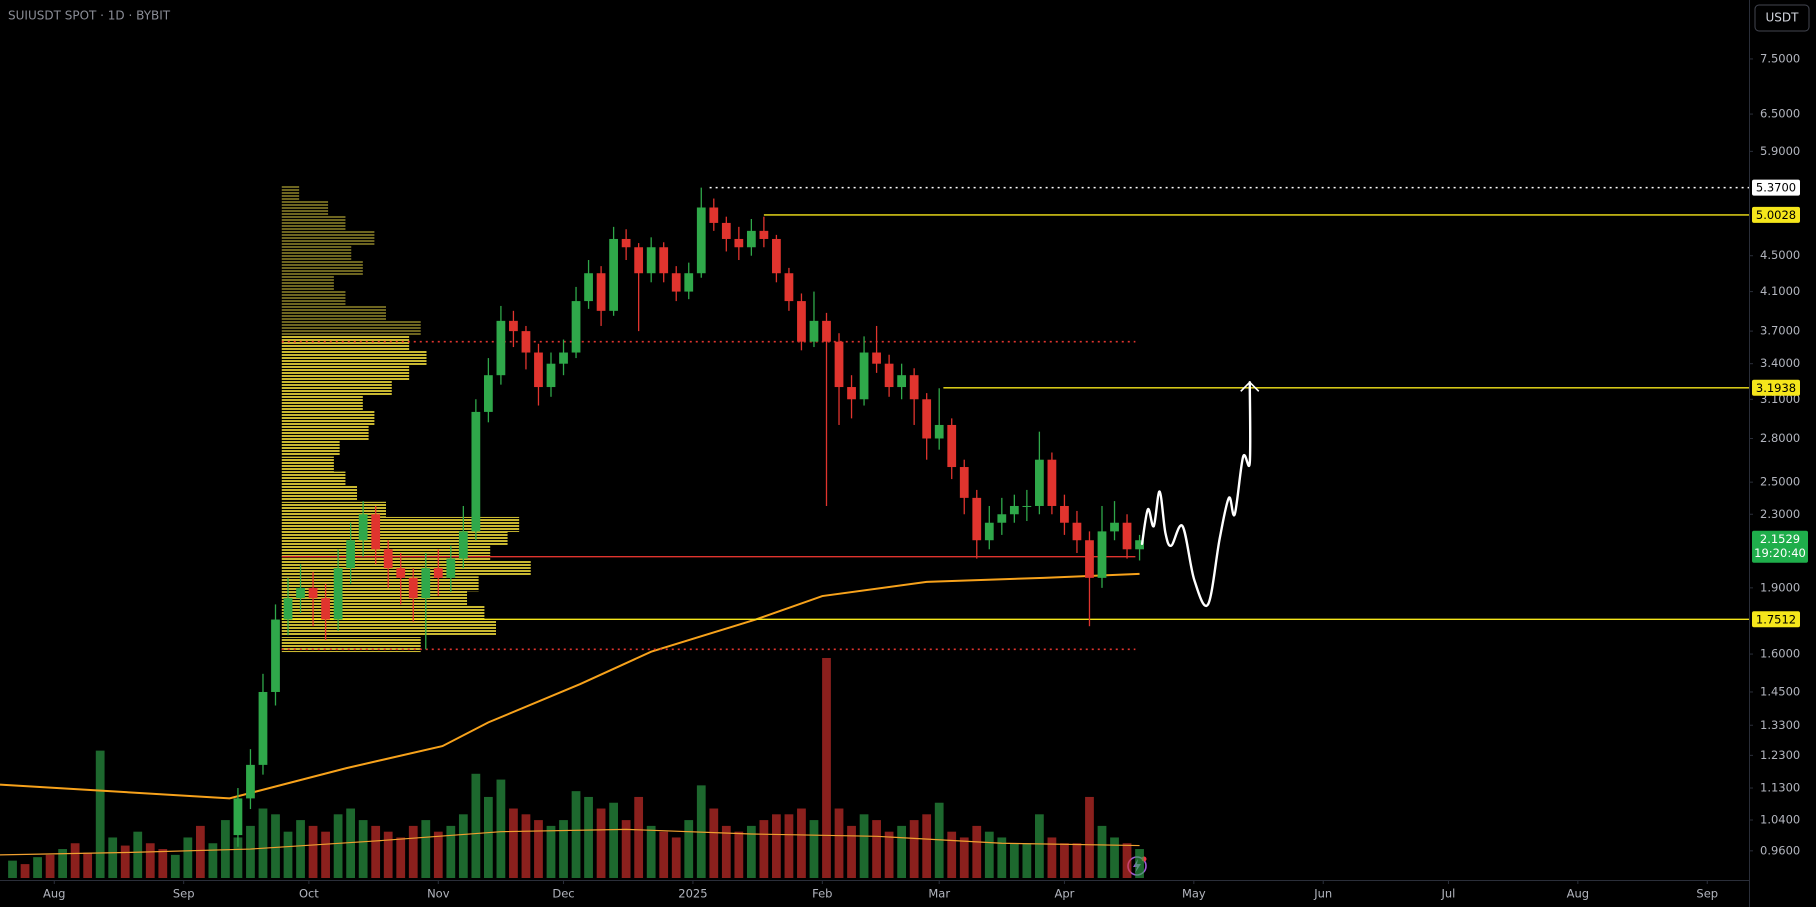  I want to click on currency-button, so click(1782, 18).